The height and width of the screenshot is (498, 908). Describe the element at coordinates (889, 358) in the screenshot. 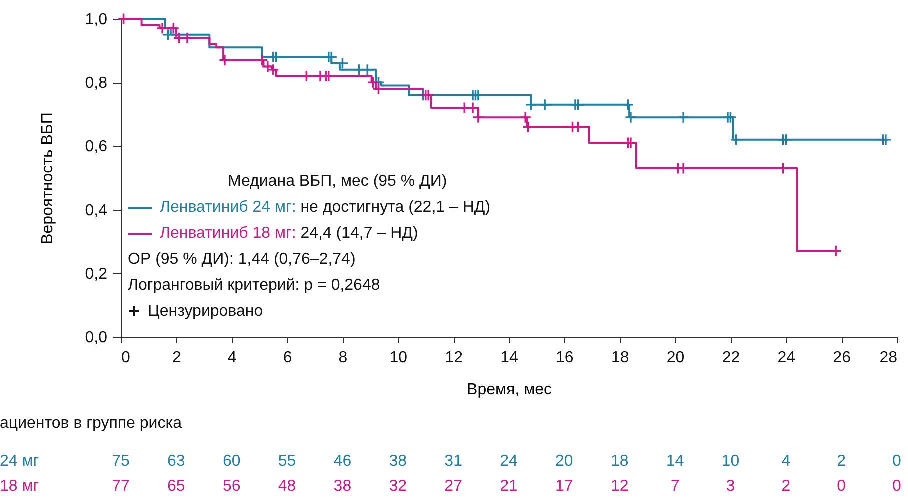

I see `x-tick-label: 28` at that location.